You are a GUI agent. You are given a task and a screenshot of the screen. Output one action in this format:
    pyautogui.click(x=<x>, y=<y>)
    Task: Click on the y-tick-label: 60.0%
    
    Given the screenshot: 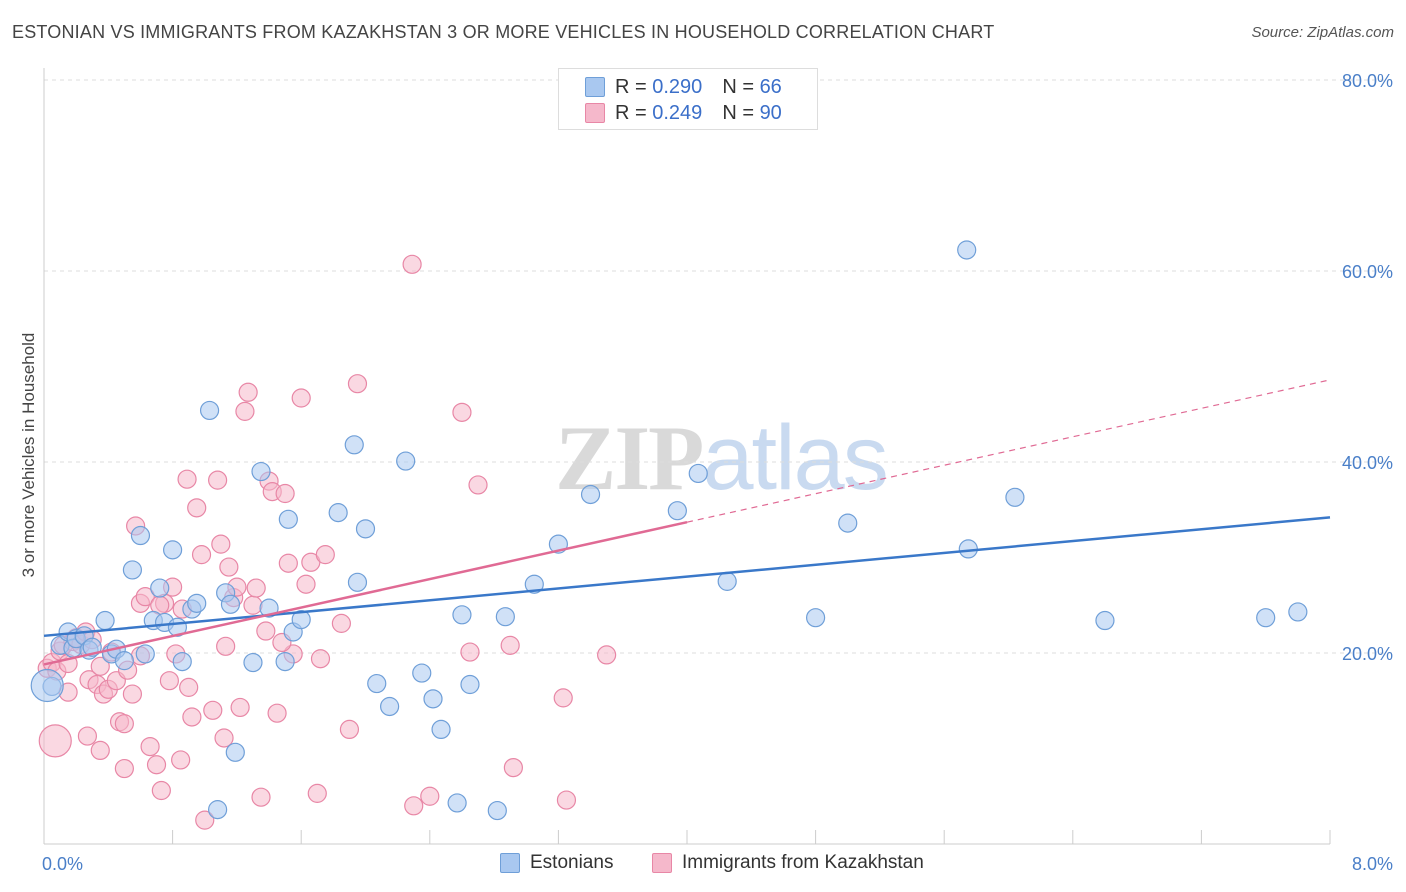 What is the action you would take?
    pyautogui.click(x=1367, y=272)
    